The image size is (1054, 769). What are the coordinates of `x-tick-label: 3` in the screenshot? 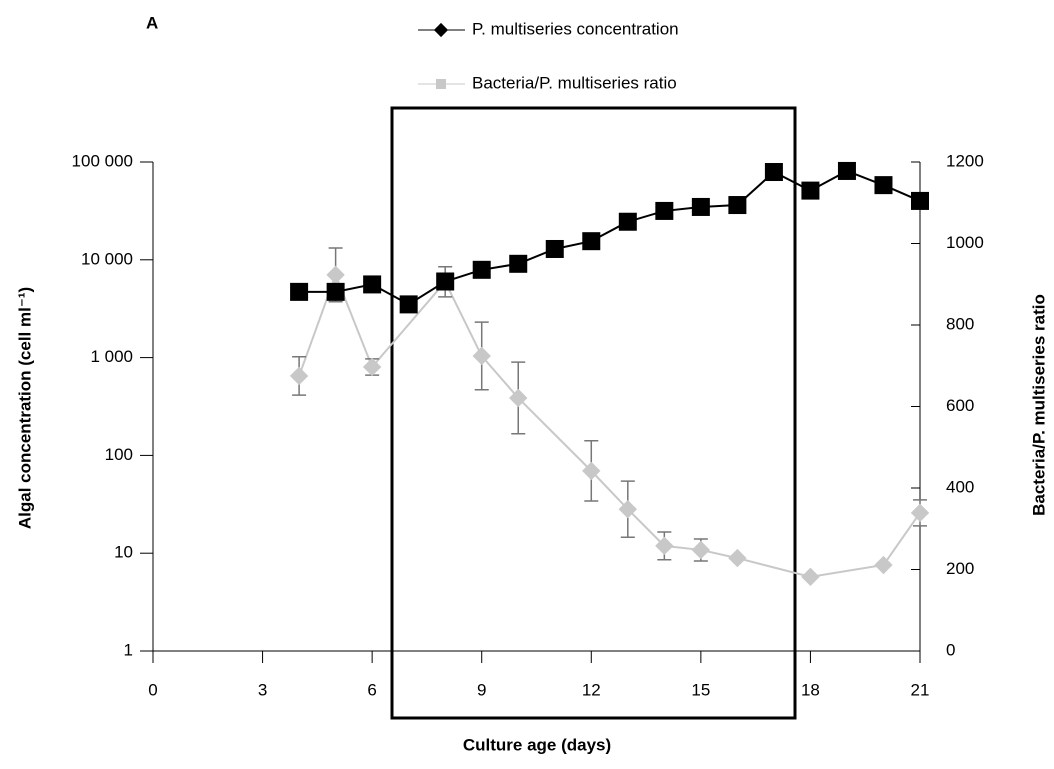 It's located at (262, 689).